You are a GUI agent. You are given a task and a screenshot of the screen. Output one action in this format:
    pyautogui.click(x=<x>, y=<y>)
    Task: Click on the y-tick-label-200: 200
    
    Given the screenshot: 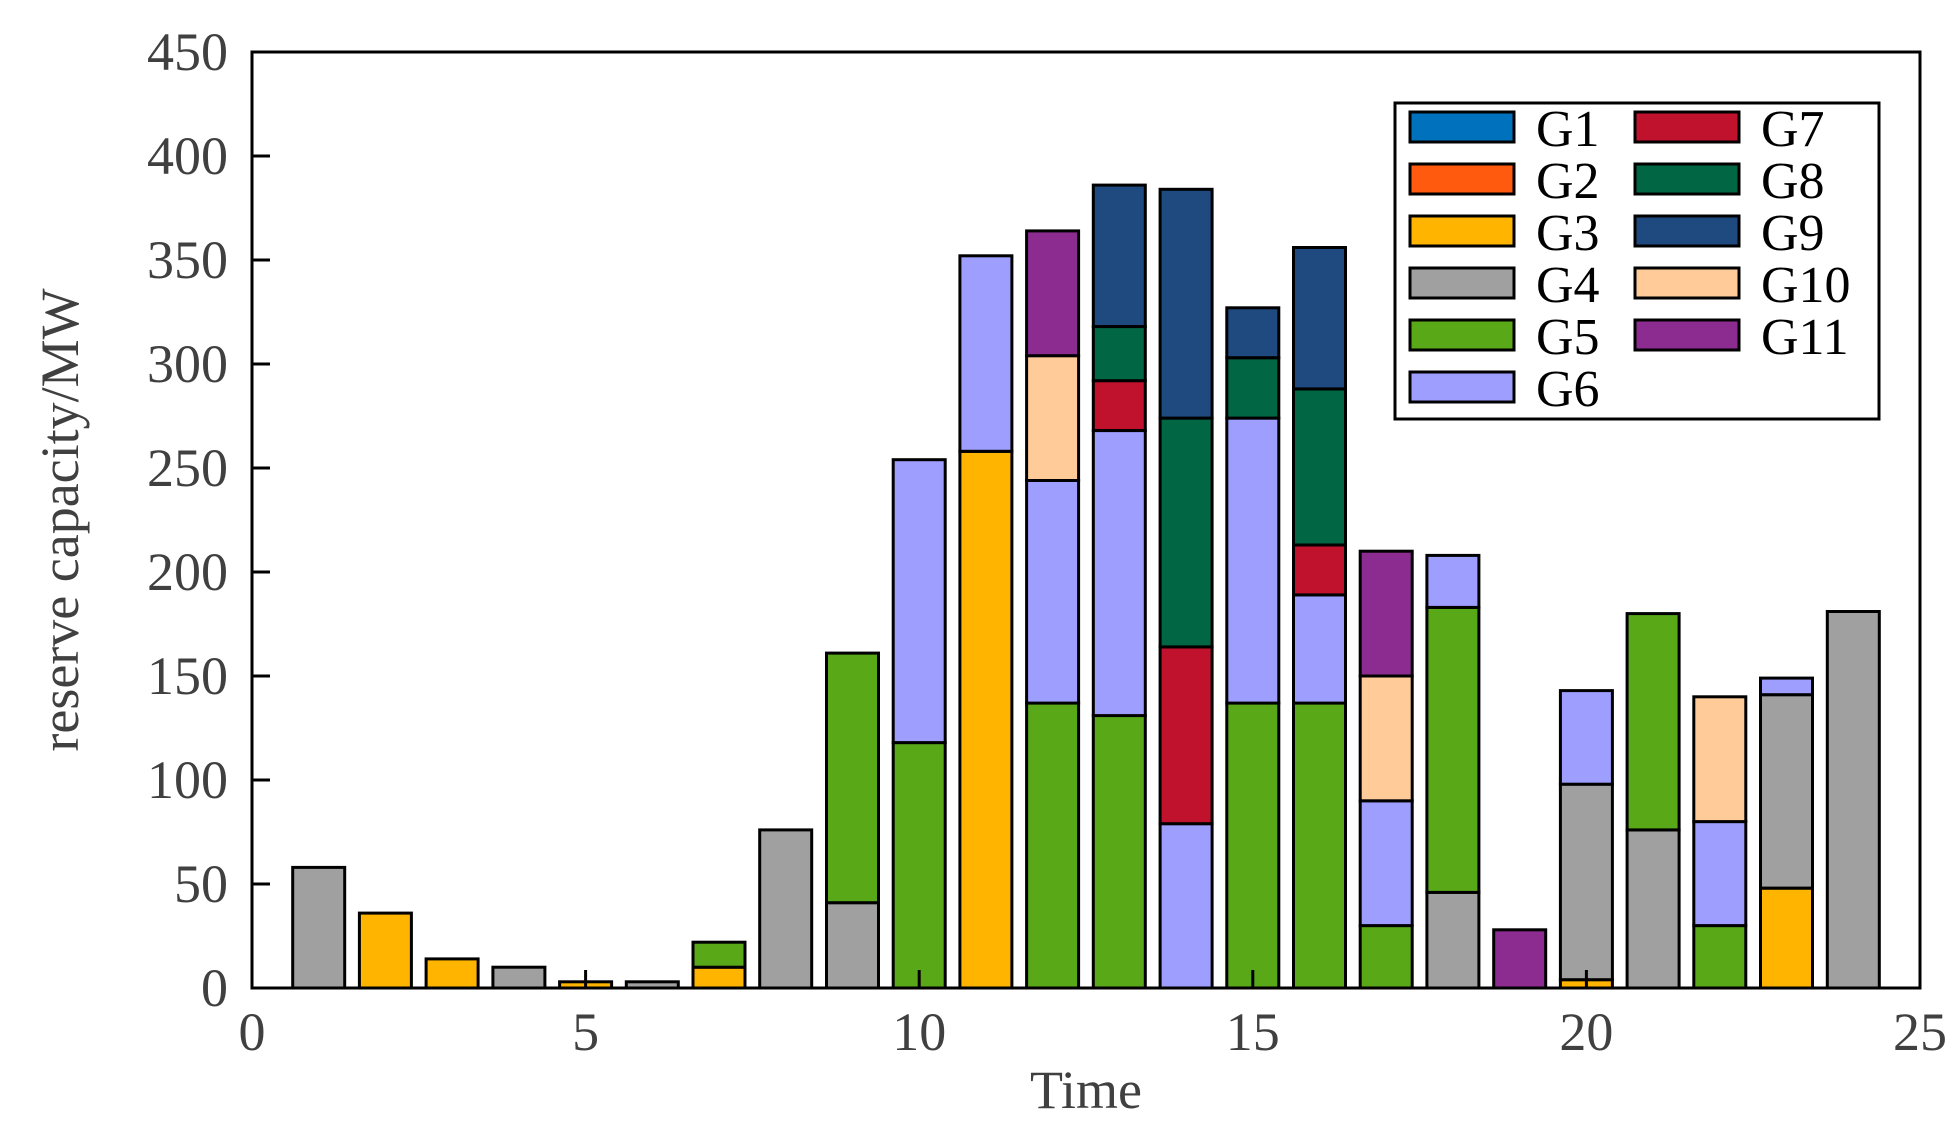 What is the action you would take?
    pyautogui.click(x=187, y=572)
    